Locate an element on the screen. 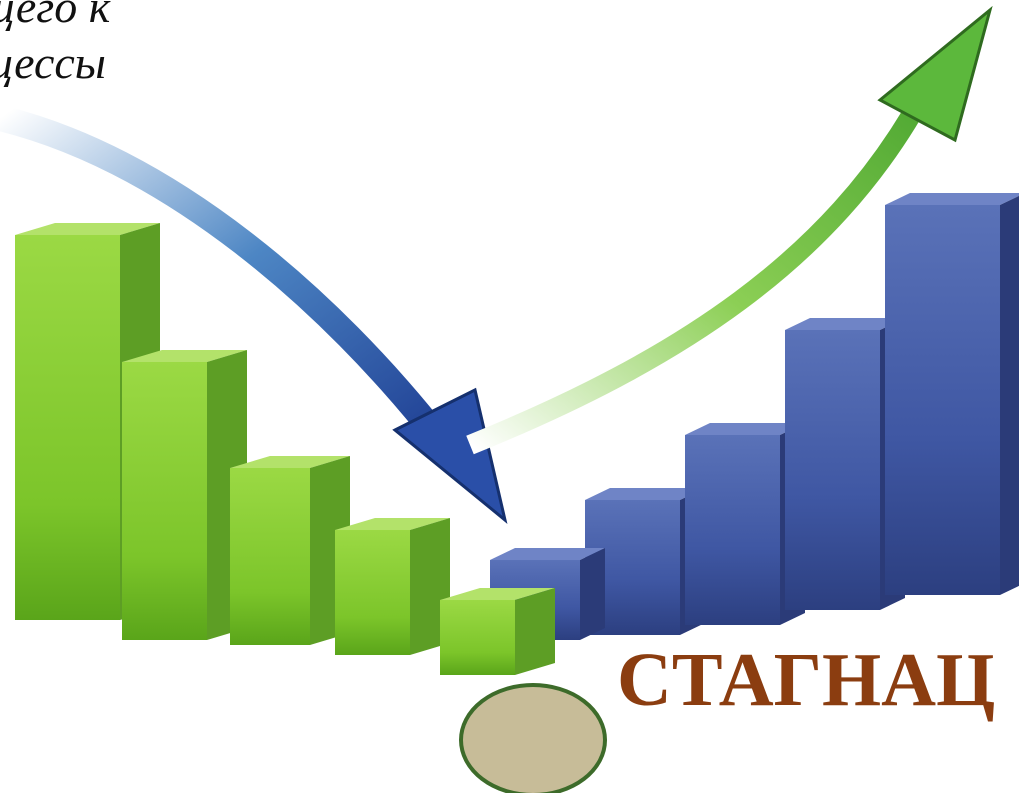  stagnation-title: СТАГНАЦ is located at coordinates (806, 680).